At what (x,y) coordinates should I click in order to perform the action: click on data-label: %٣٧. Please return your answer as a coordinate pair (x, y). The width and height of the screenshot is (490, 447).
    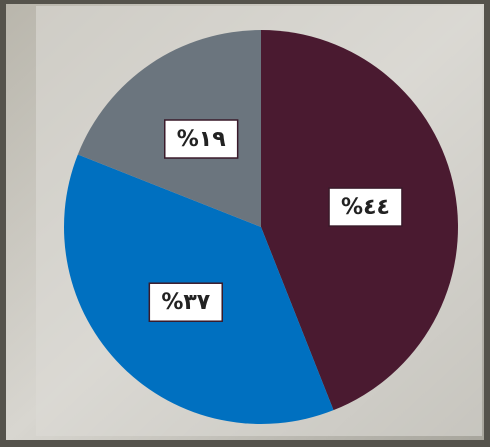
    Looking at the image, I should click on (185, 302).